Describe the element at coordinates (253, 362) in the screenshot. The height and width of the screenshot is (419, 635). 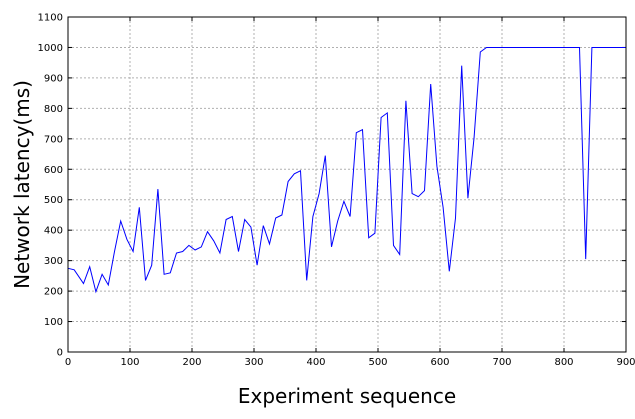
I see `x-tick-label: 300` at that location.